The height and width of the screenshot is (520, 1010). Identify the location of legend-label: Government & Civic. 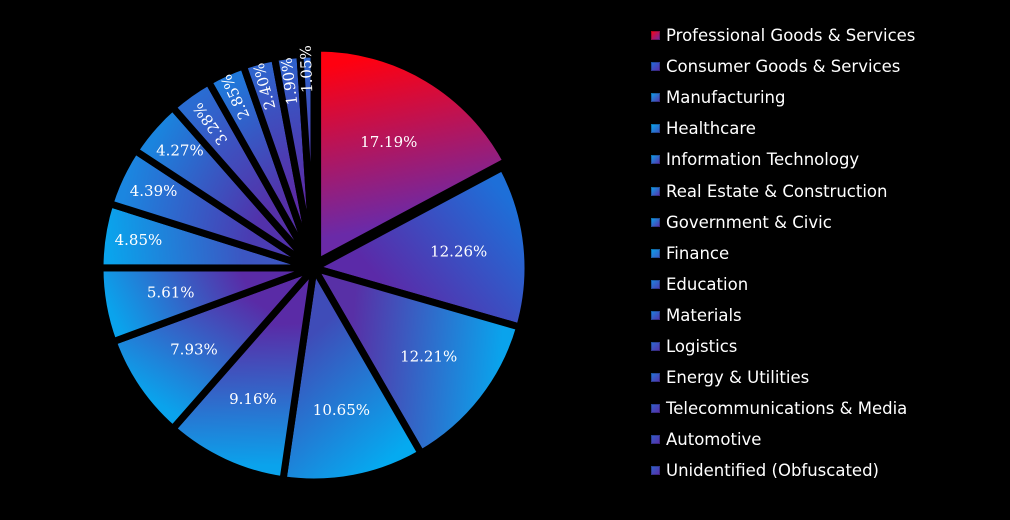
(749, 222).